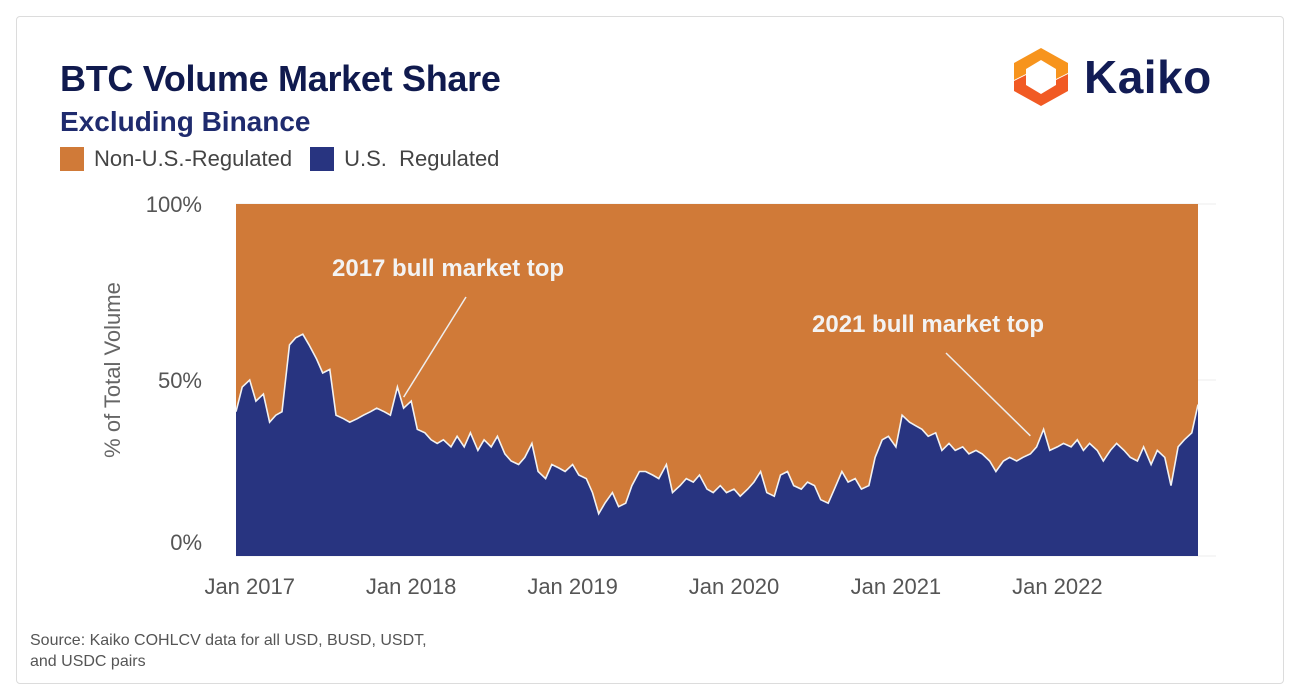 This screenshot has height=700, width=1300. Describe the element at coordinates (322, 159) in the screenshot. I see `legend-swatch-us` at that location.